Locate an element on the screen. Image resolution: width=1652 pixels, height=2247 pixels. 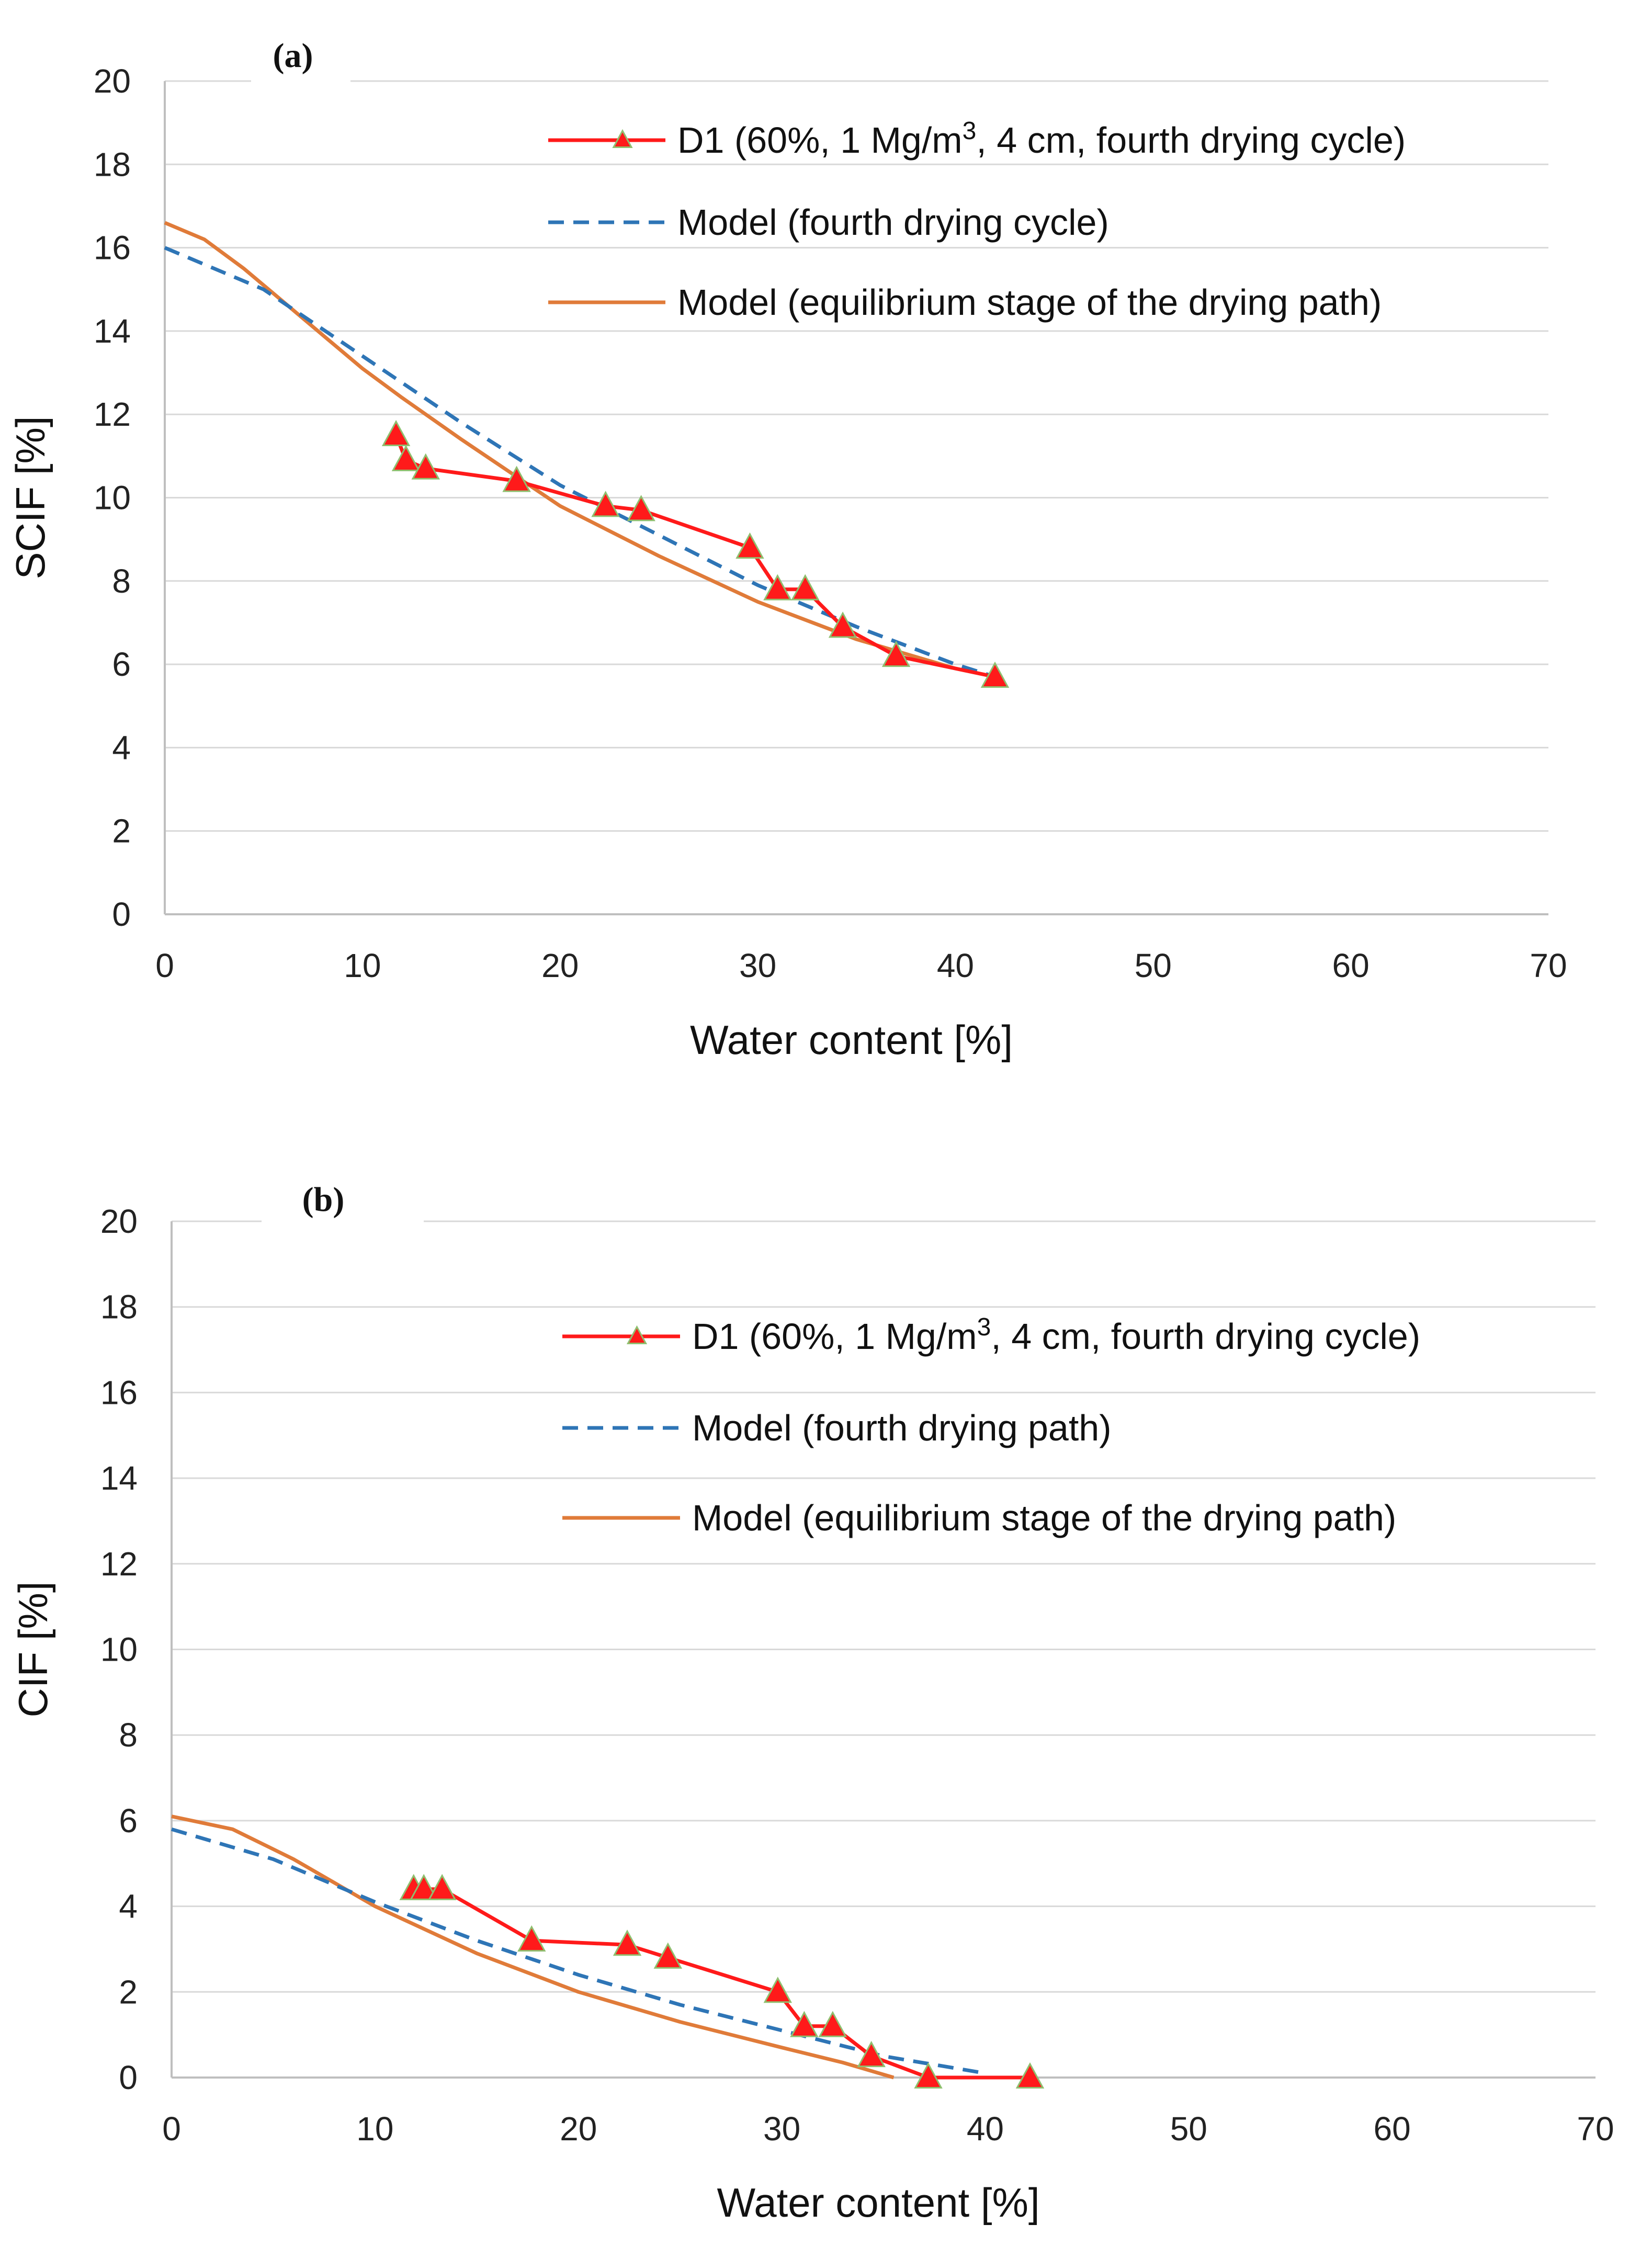
panel-b-y-axis-label: CIF [%] is located at coordinates (33, 1649).